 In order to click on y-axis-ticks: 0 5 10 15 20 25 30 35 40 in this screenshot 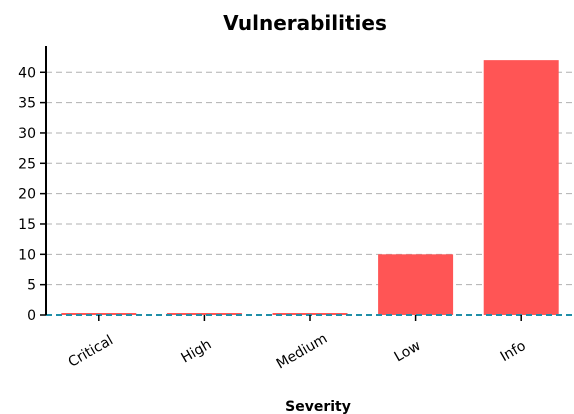, I will do `click(32, 194)`.